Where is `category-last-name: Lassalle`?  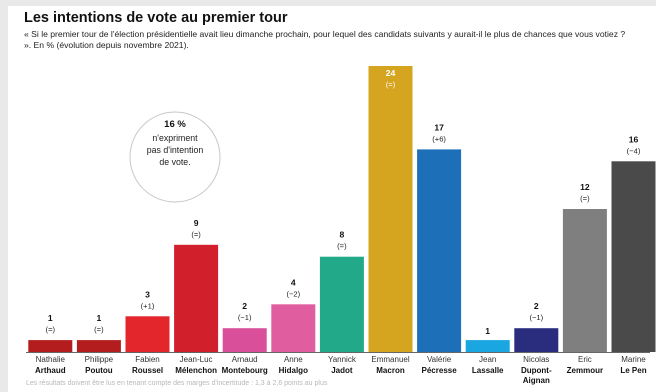 category-last-name: Lassalle is located at coordinates (488, 370).